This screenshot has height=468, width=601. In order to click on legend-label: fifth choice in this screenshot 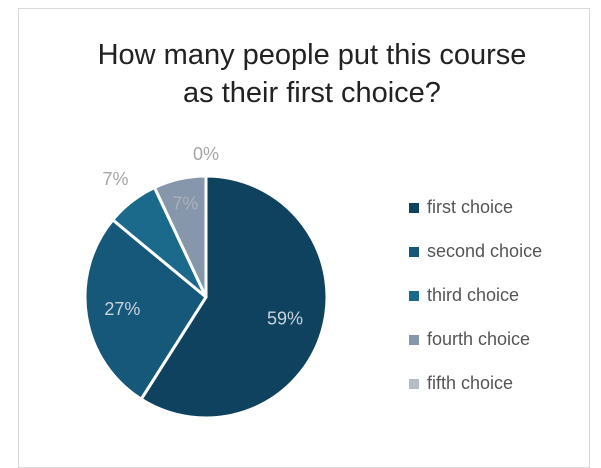, I will do `click(470, 383)`.